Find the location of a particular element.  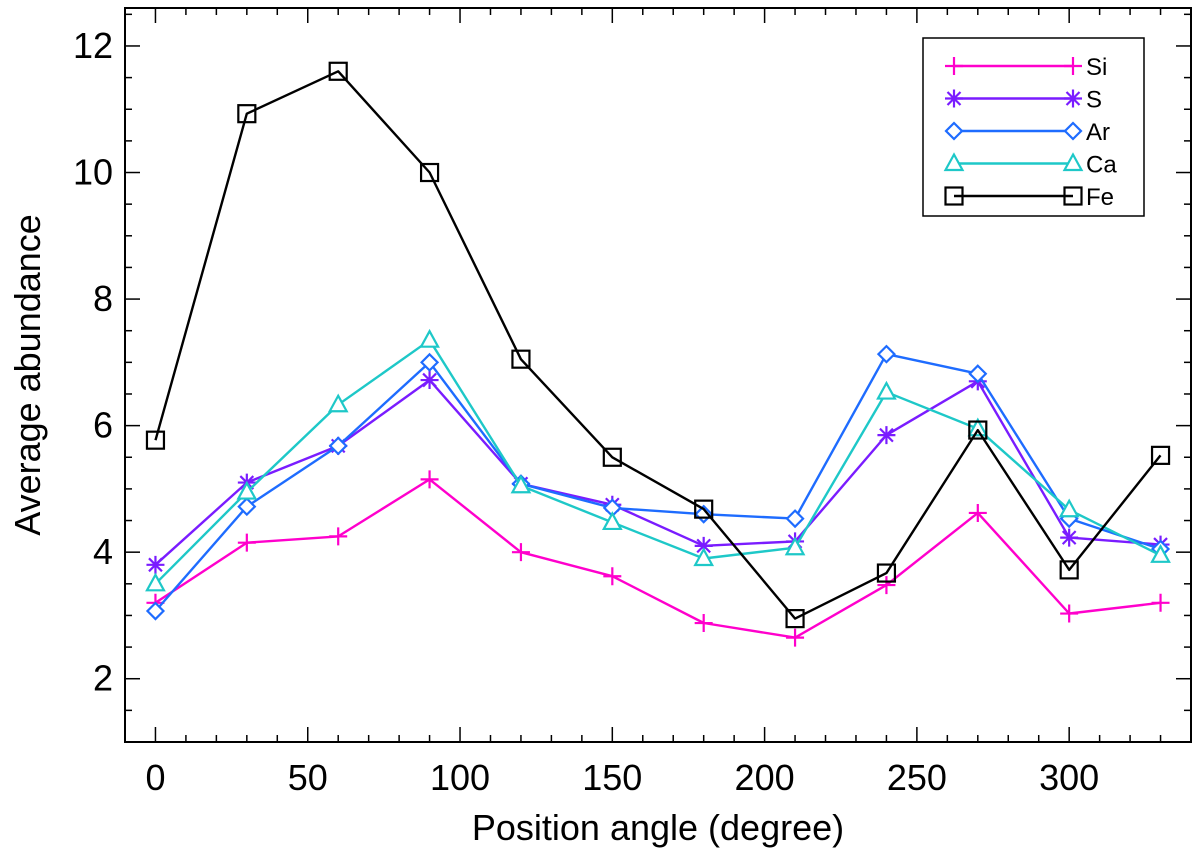

x-tick-label: 300 is located at coordinates (1069, 777).